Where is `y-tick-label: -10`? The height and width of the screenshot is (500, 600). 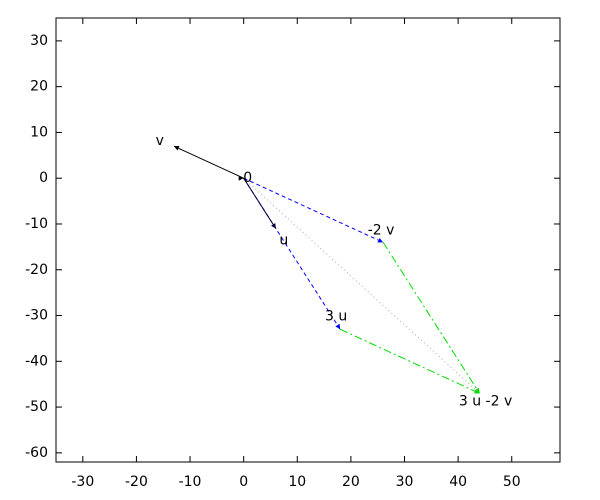
y-tick-label: -10 is located at coordinates (36, 224).